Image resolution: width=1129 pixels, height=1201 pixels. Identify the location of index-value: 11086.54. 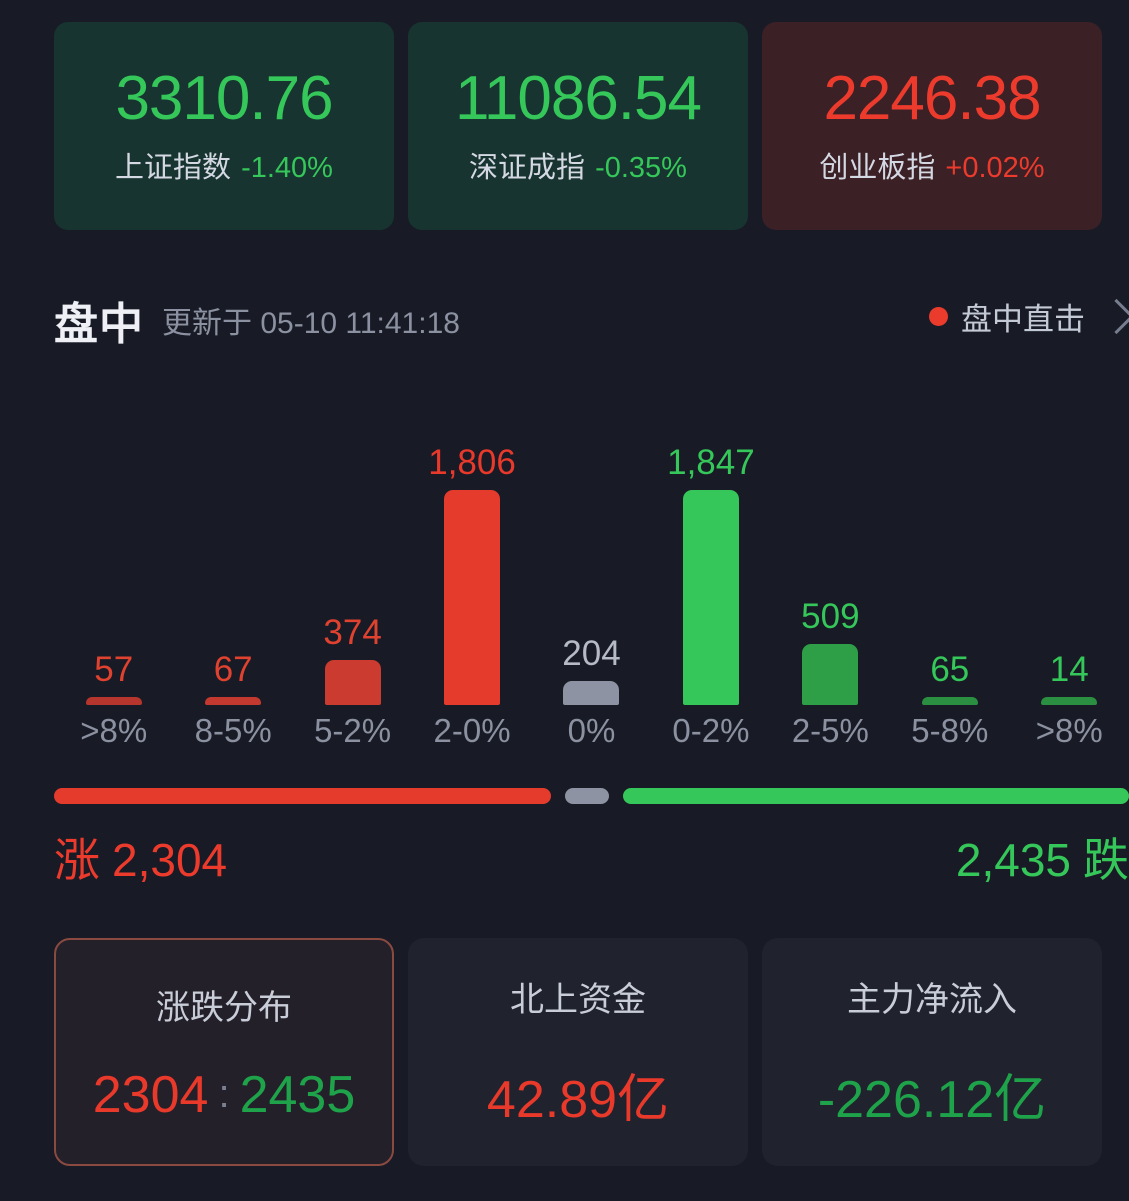
(578, 98).